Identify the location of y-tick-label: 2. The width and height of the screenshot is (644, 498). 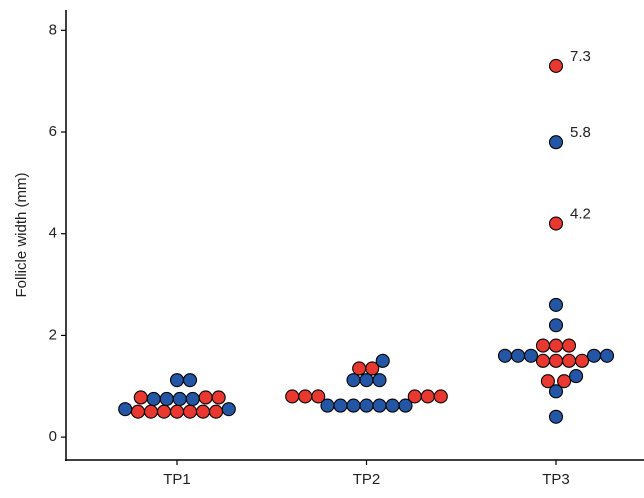
(53, 334).